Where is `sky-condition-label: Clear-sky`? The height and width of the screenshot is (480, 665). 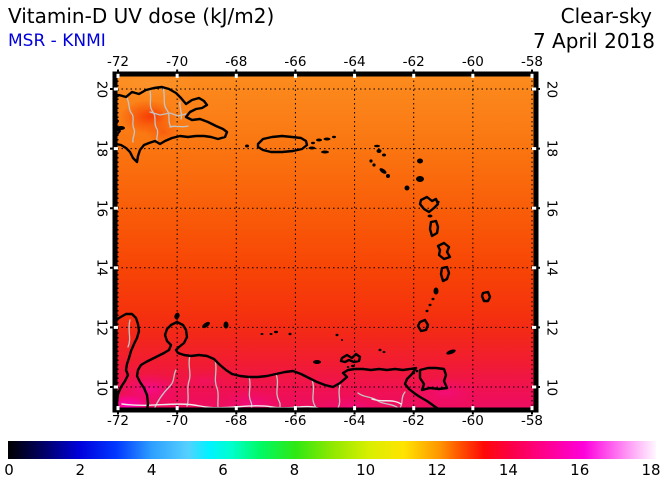 sky-condition-label: Clear-sky is located at coordinates (606, 16).